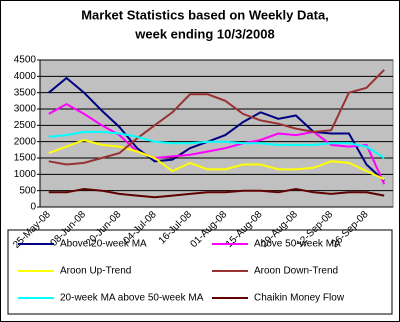 The width and height of the screenshot is (400, 322). What do you see at coordinates (205, 14) in the screenshot?
I see `chart-title: Market Statistics based on Weekly Data,` at bounding box center [205, 14].